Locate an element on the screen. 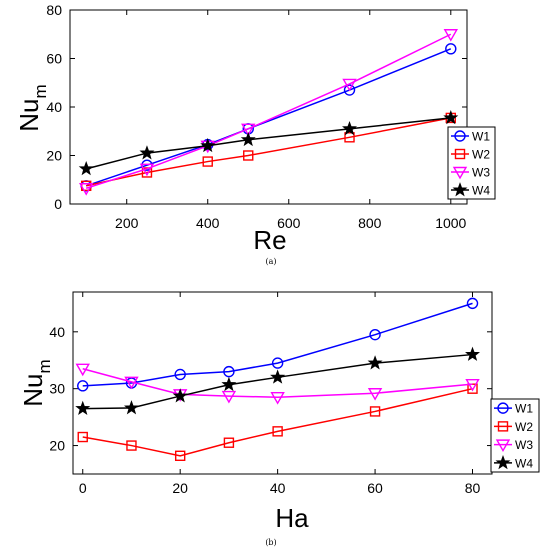 This screenshot has height=550, width=543. x-tick-label: 600 is located at coordinates (289, 223).